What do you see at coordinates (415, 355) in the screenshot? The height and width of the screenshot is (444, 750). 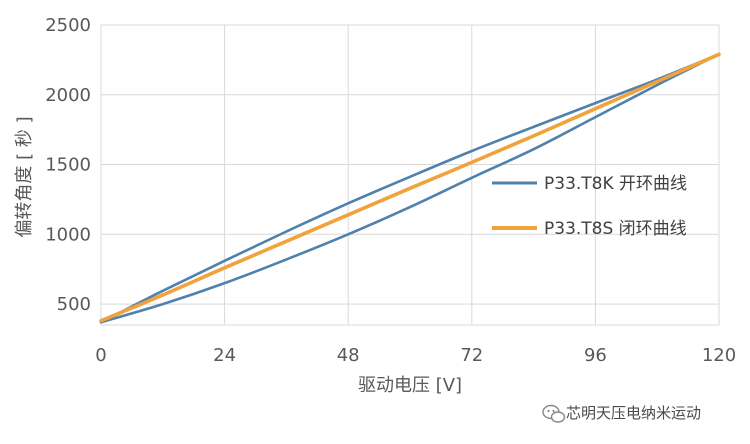 I see `x-axis: 0 24 48 72 96 120` at bounding box center [415, 355].